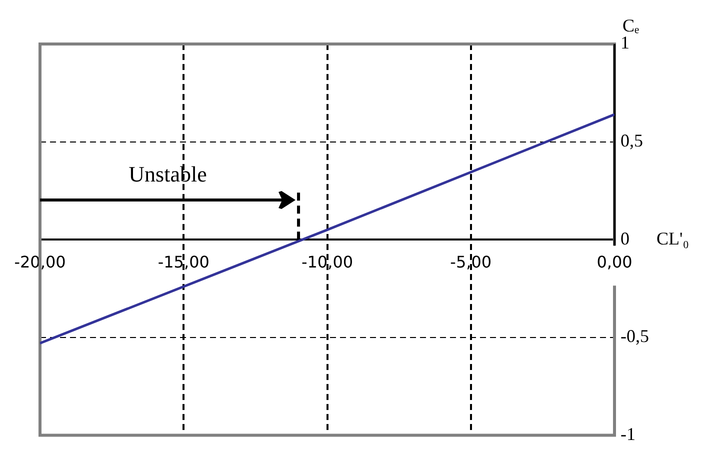  Describe the element at coordinates (184, 262) in the screenshot. I see `x-tick-label: -15,00` at that location.